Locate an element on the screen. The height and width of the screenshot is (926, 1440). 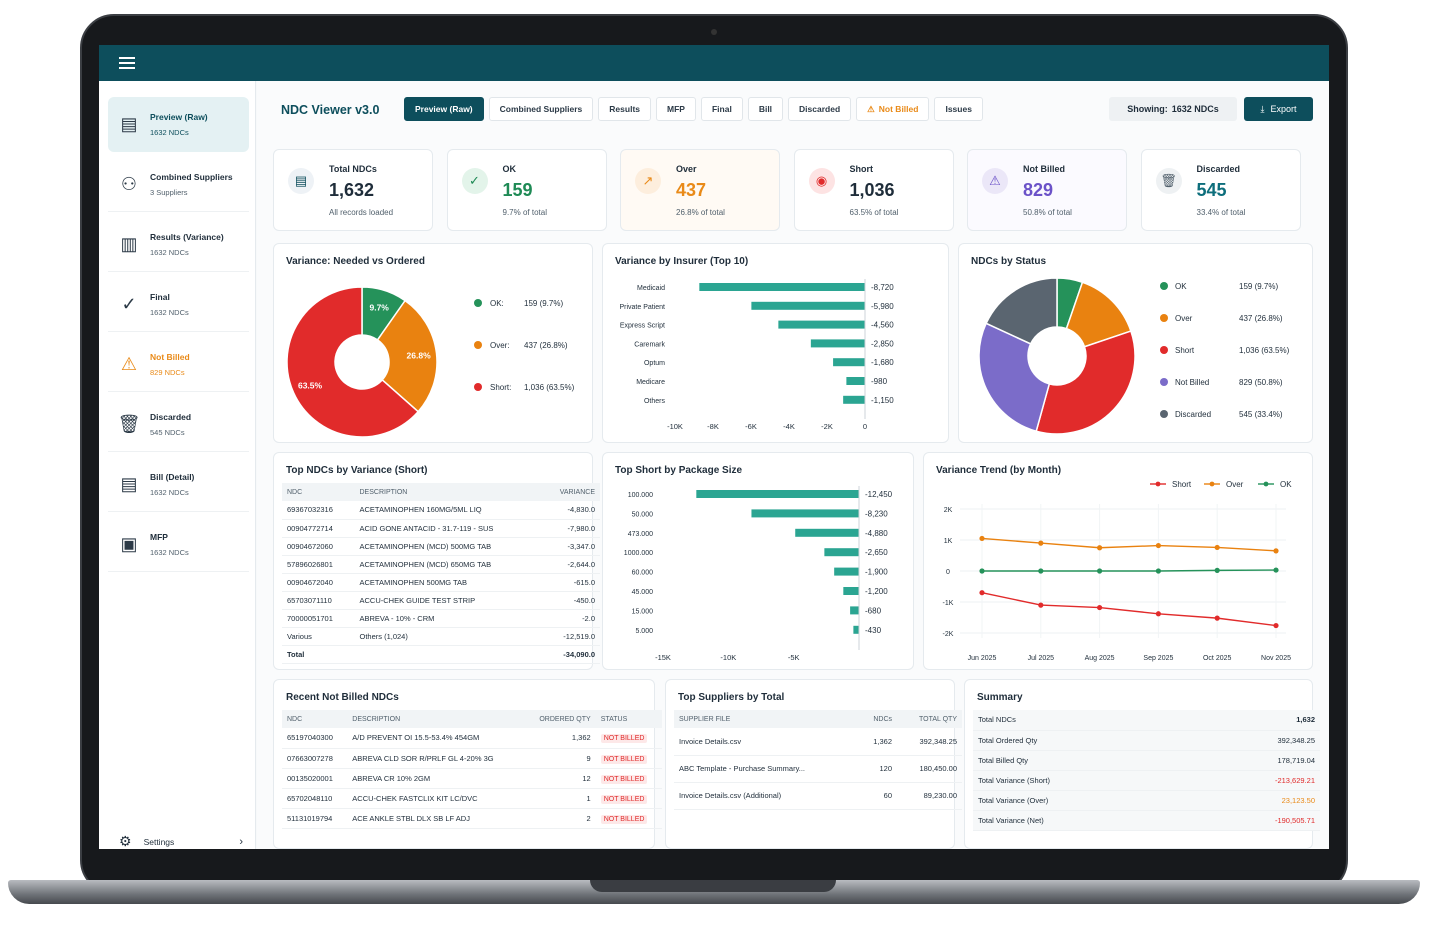
table-row: Various Others (1,024) -12,519.0 is located at coordinates (441, 636).